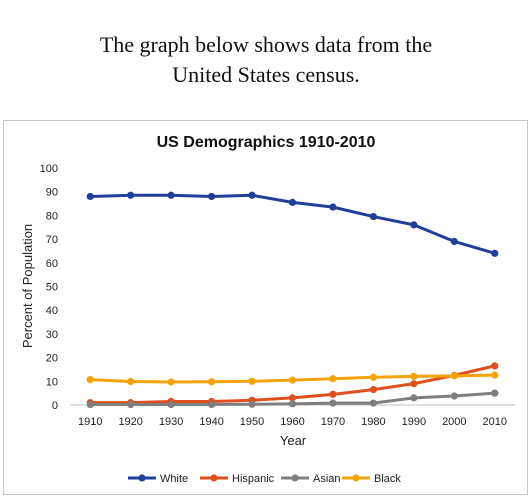 This screenshot has width=532, height=500. Describe the element at coordinates (293, 440) in the screenshot. I see `x-axis-label: Year` at that location.